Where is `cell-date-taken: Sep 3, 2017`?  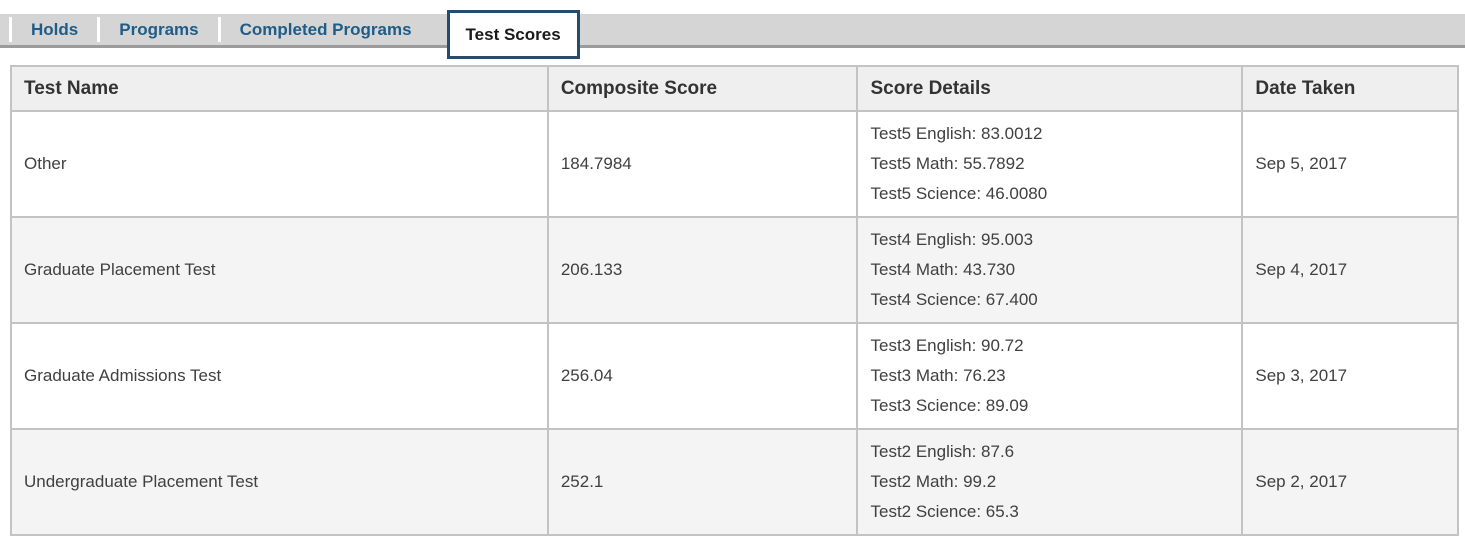 cell-date-taken: Sep 3, 2017 is located at coordinates (1350, 376).